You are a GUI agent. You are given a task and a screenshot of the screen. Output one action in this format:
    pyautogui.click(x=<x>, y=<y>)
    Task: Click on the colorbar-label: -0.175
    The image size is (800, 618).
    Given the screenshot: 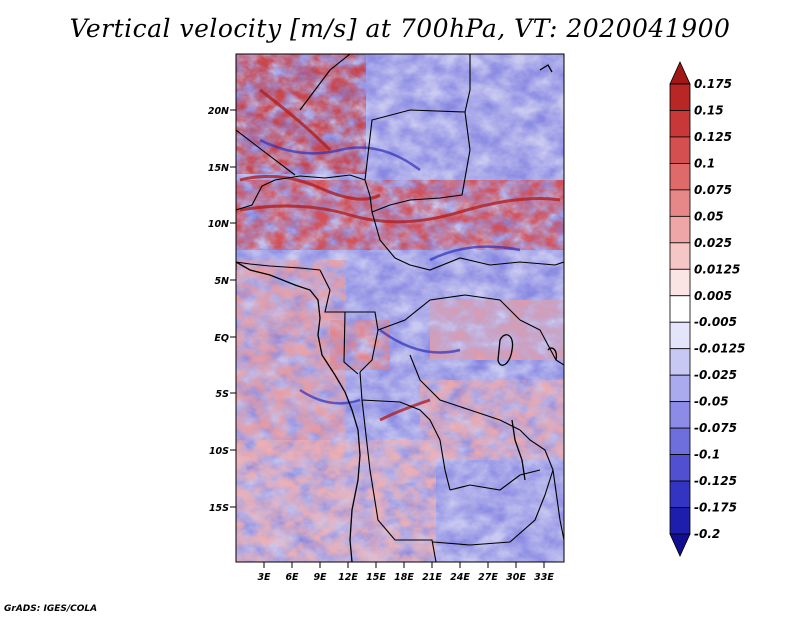 What is the action you would take?
    pyautogui.click(x=715, y=508)
    